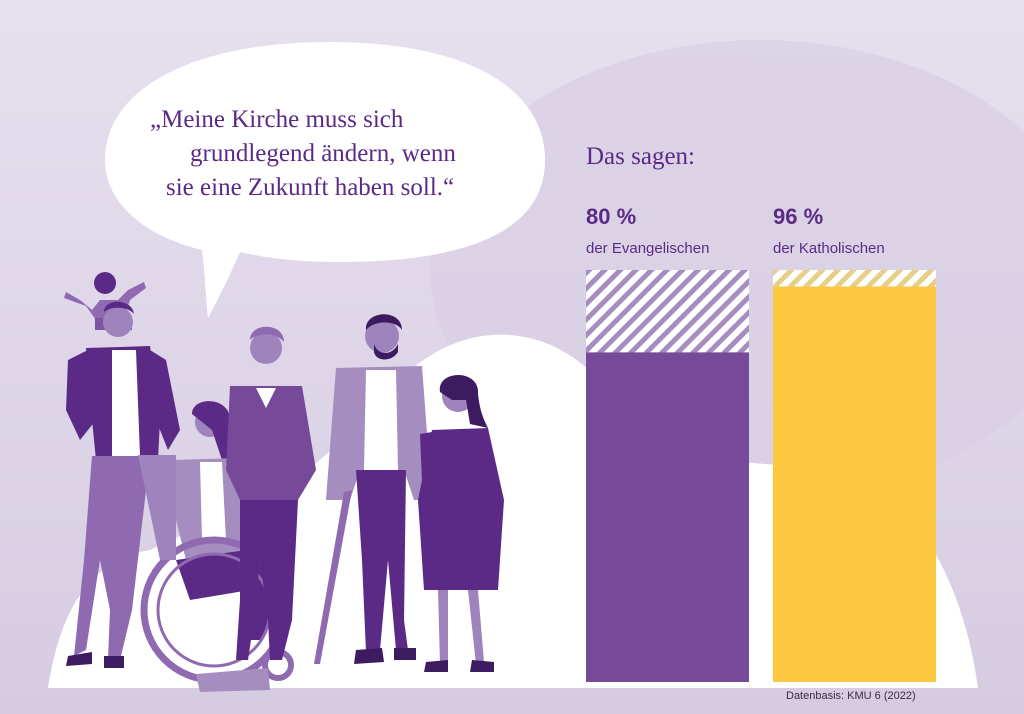 This screenshot has height=714, width=1024. I want to click on category-label-katholisch: der Katholischen, so click(829, 248).